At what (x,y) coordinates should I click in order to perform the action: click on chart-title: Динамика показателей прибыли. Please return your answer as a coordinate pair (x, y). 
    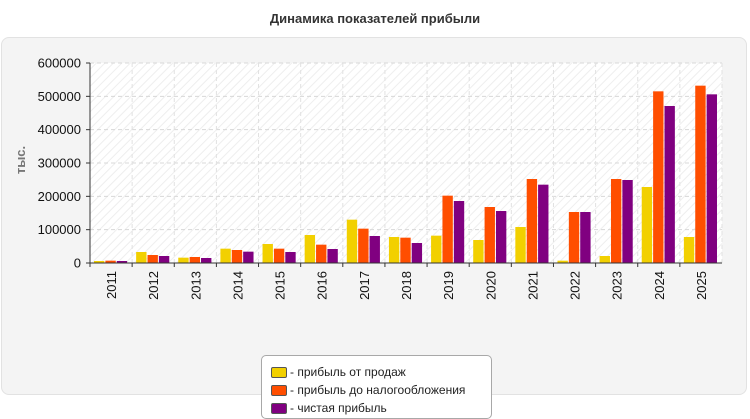
    Looking at the image, I should click on (375, 18).